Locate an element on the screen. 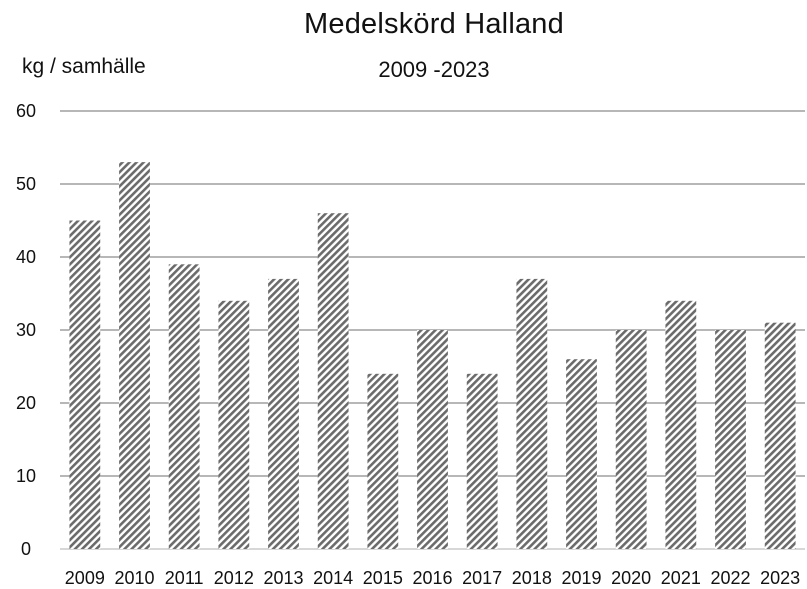 Image resolution: width=807 pixels, height=589 pixels. bar-2014 is located at coordinates (333, 381).